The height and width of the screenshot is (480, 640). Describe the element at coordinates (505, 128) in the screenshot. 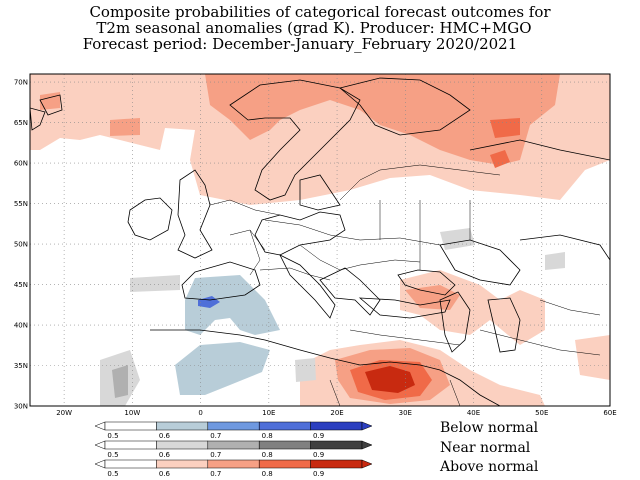

I see `above-normal-region-north-dark` at that location.